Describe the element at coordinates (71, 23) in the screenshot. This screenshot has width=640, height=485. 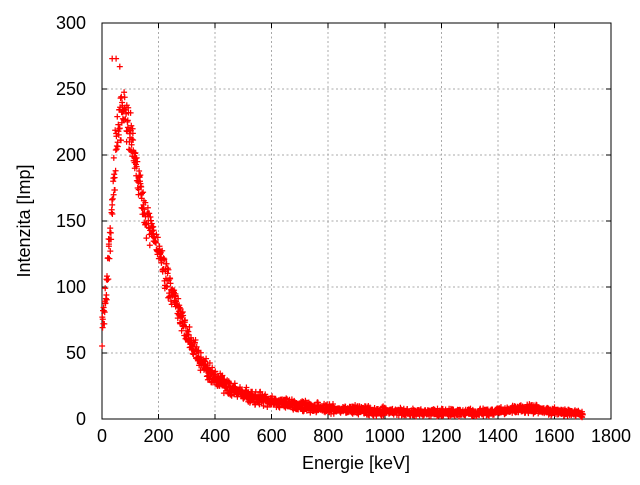
I see `y-tick-label: 300` at that location.